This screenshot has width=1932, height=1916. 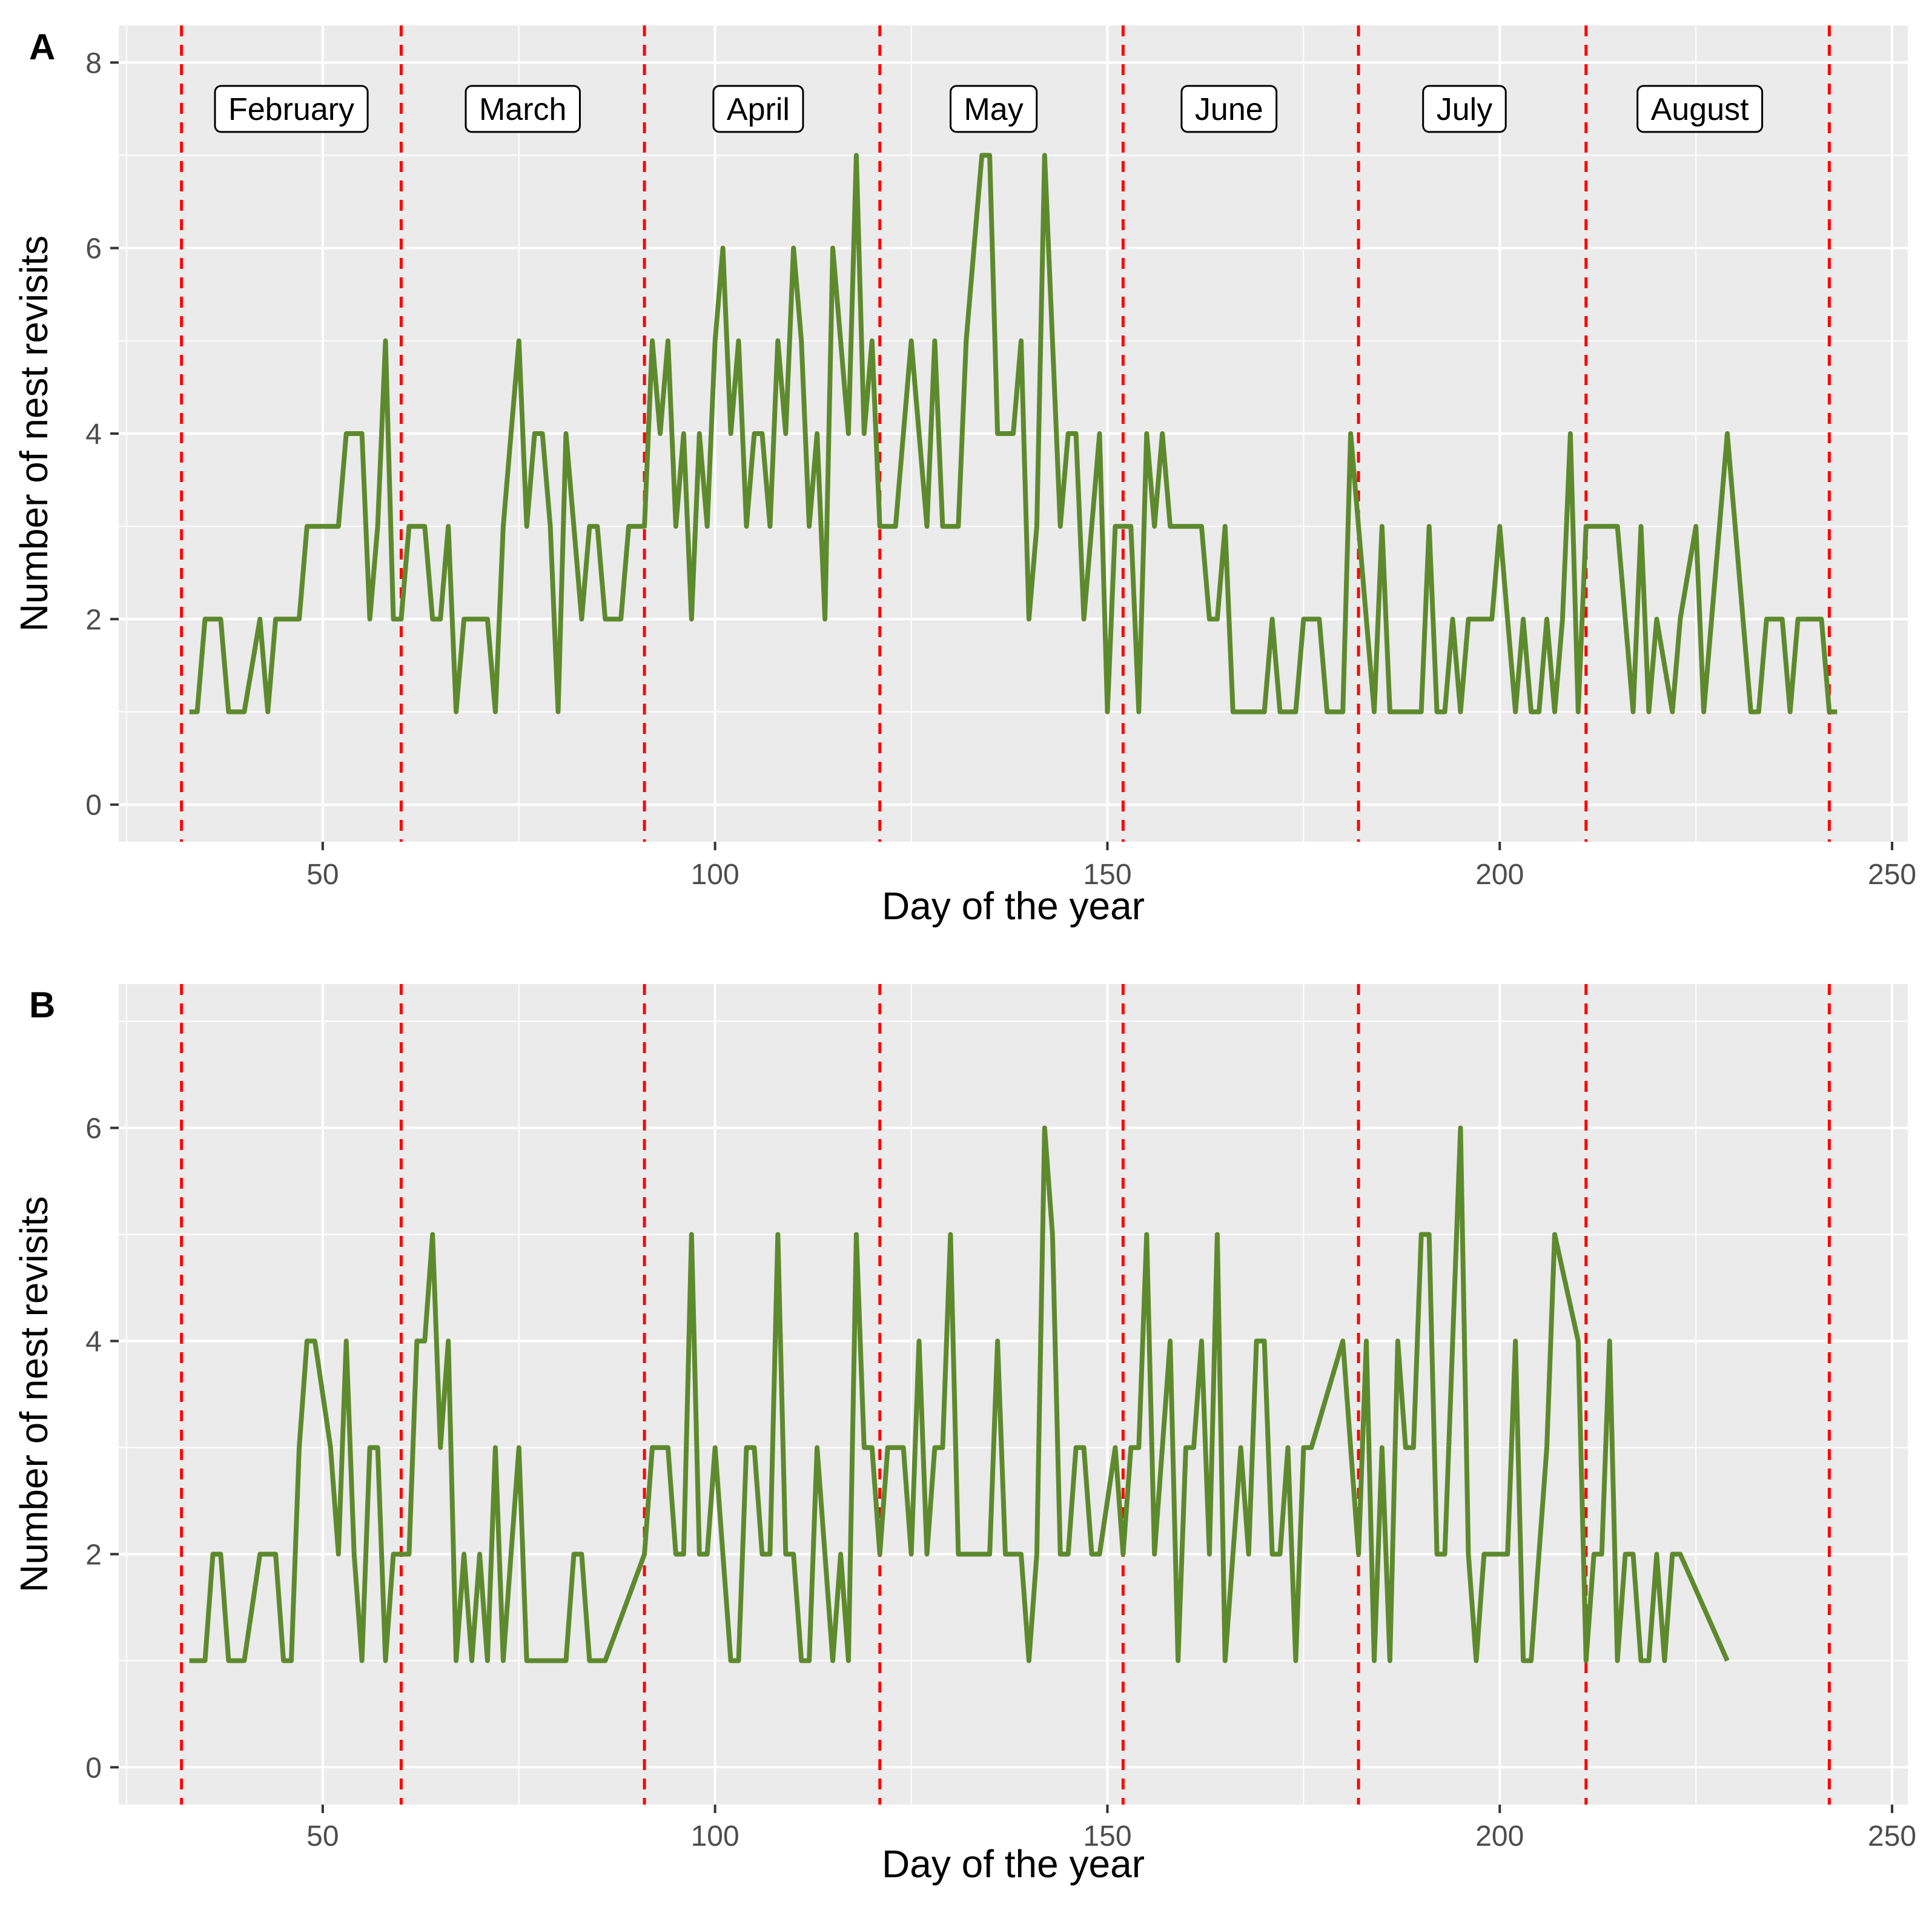 What do you see at coordinates (42, 1005) in the screenshot?
I see `panel-tag: B` at bounding box center [42, 1005].